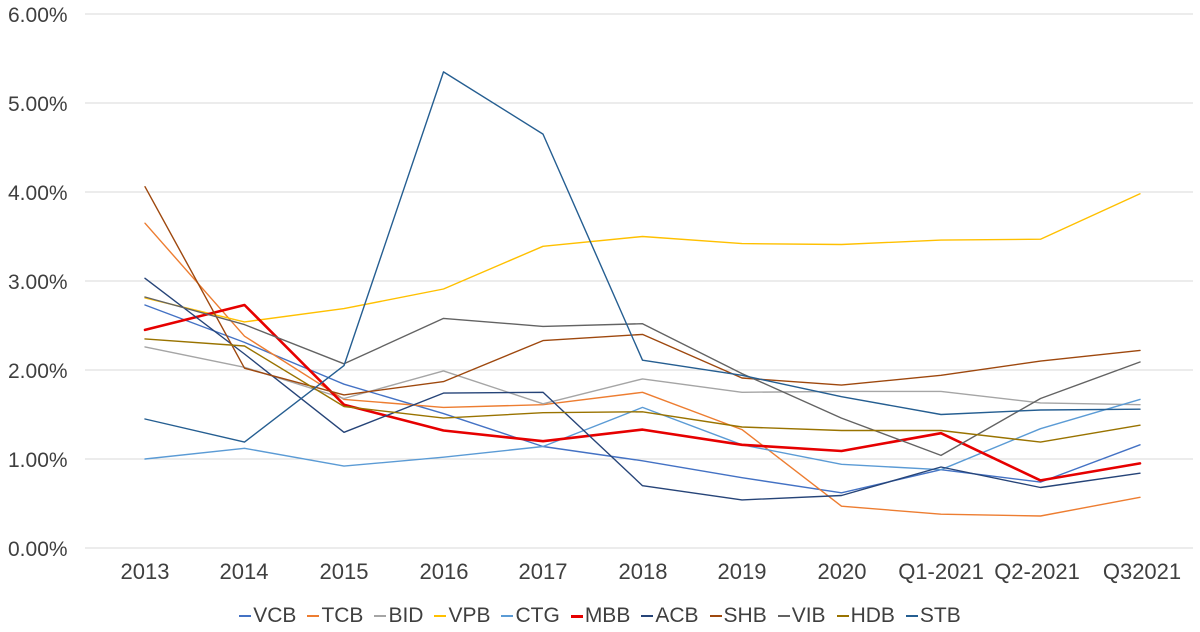  Describe the element at coordinates (275, 615) in the screenshot. I see `legend-label: VCB` at that location.